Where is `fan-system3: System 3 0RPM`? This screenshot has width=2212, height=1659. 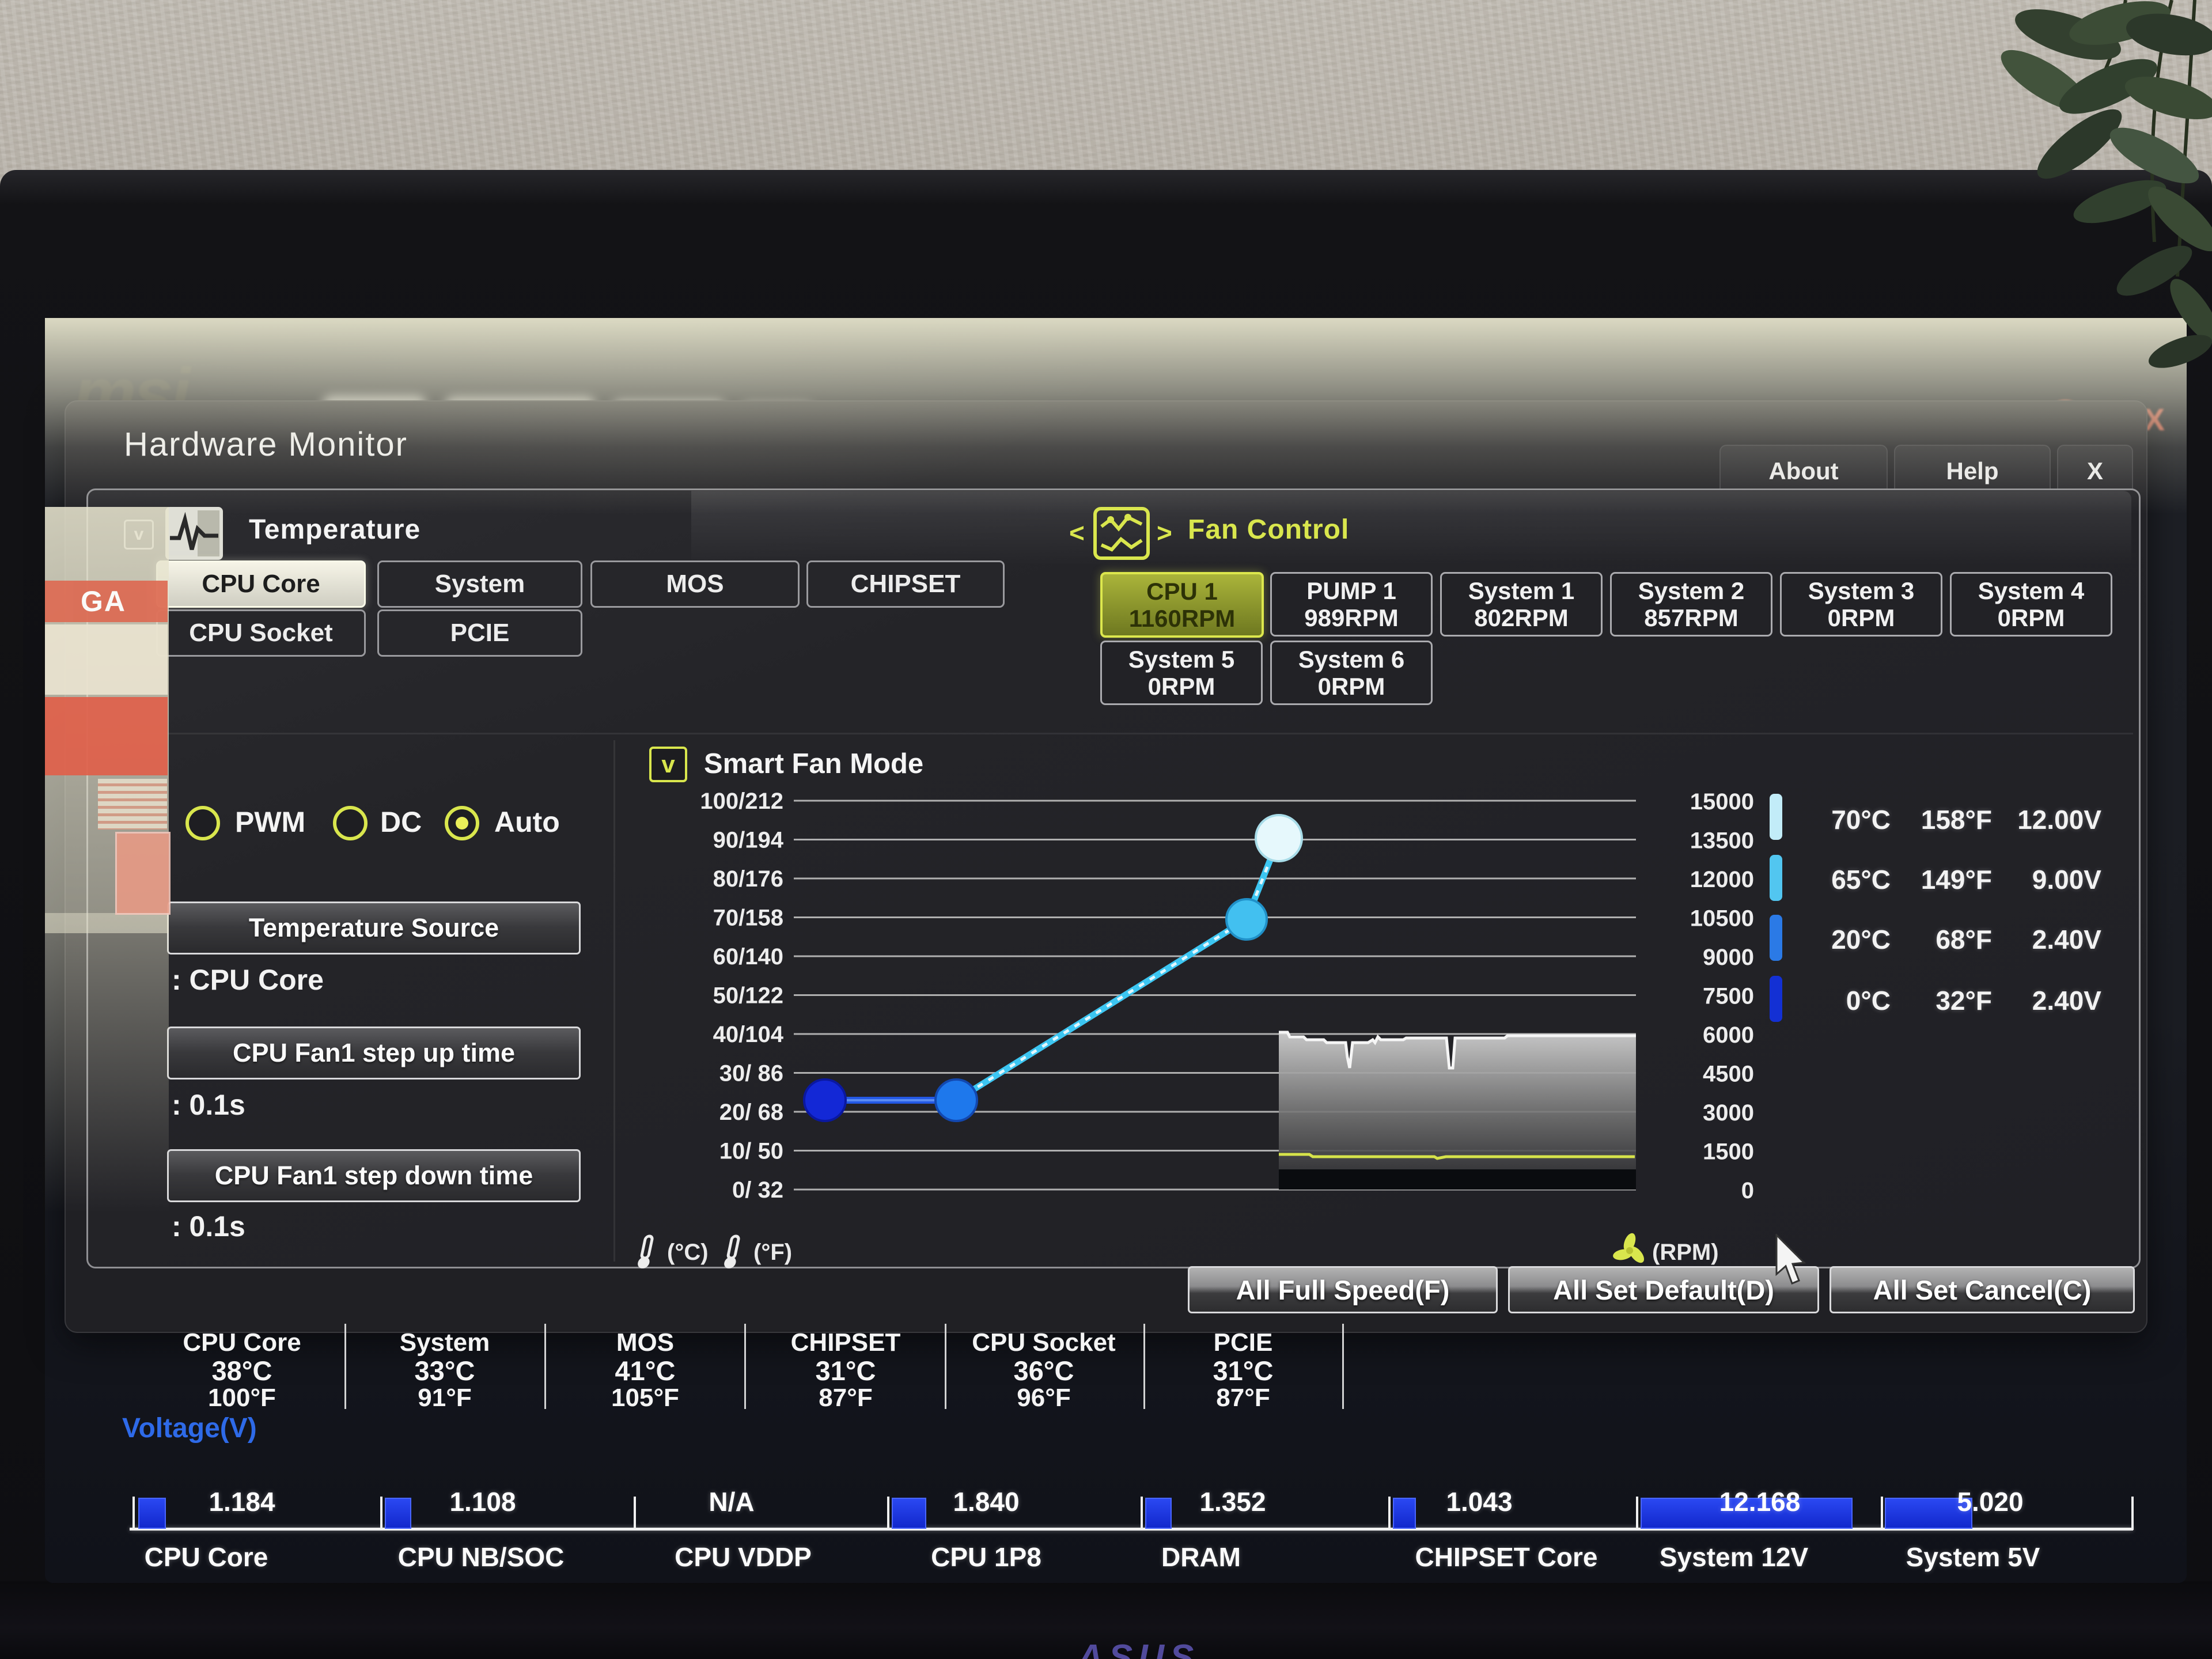 fan-system3: System 3 0RPM is located at coordinates (1861, 604).